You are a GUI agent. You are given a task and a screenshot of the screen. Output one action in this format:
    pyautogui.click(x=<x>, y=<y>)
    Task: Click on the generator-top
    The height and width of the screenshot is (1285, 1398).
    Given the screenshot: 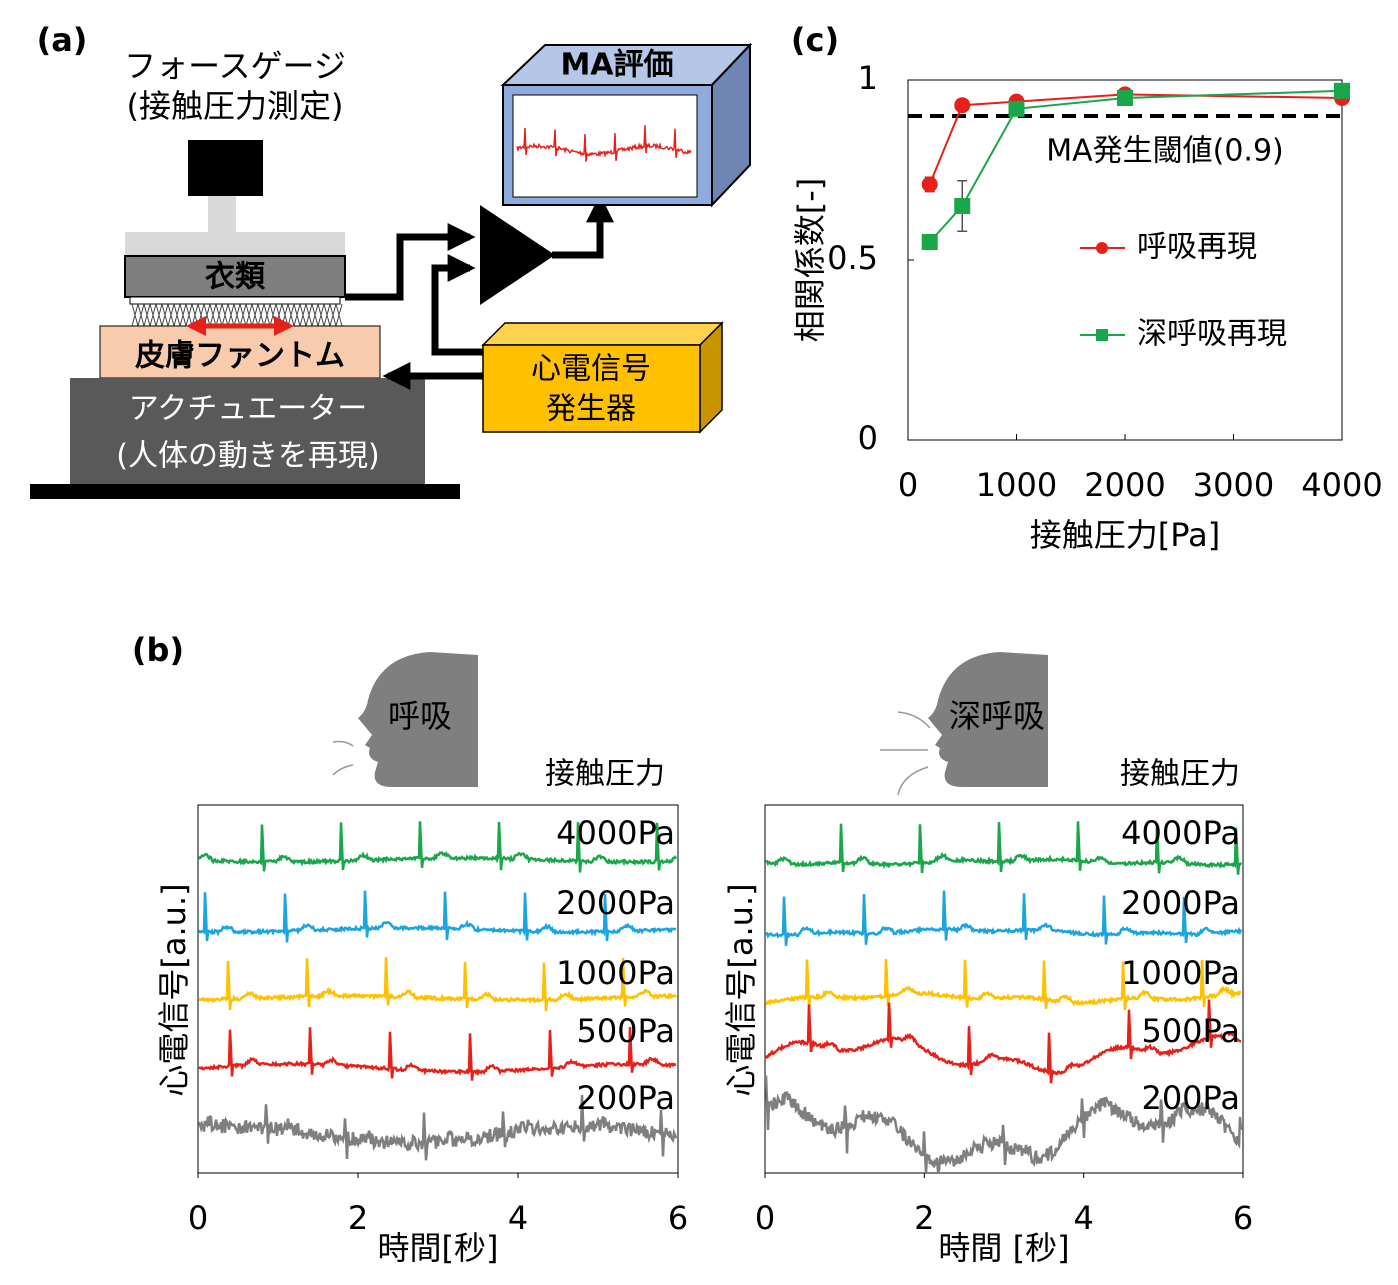 What is the action you would take?
    pyautogui.click(x=602, y=334)
    